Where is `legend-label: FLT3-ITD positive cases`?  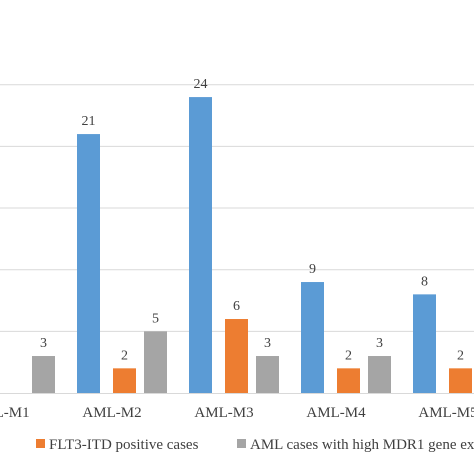
legend-label: FLT3-ITD positive cases is located at coordinates (124, 445).